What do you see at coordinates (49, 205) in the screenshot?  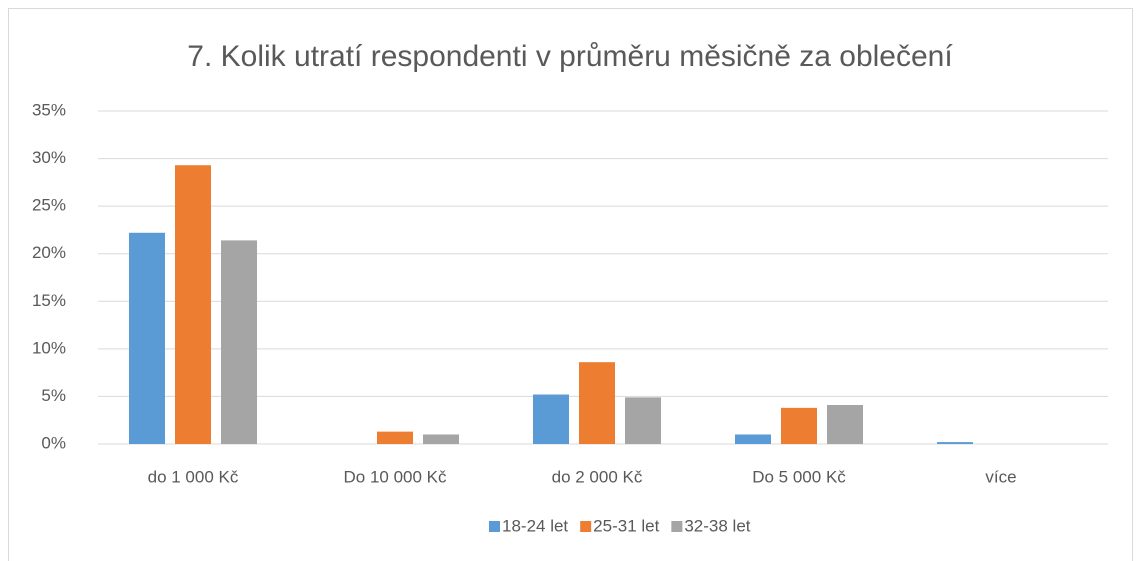 I see `y-tick-label: 25%` at bounding box center [49, 205].